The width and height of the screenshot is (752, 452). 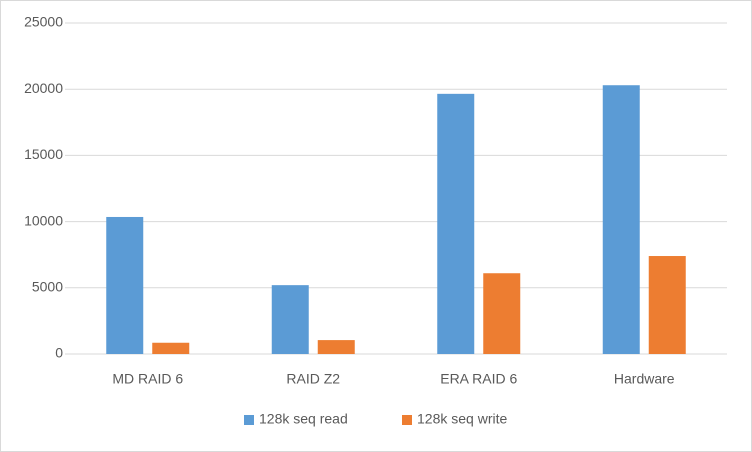 I want to click on y-tick-label: 10000, so click(x=43, y=220).